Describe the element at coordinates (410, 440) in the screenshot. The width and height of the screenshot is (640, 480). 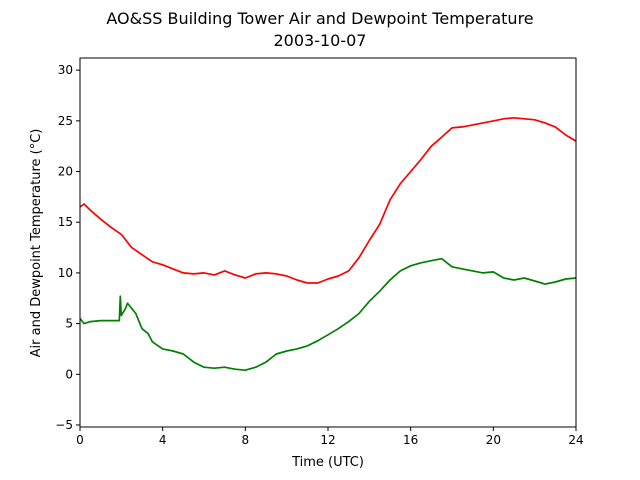
I see `x-tick-label: 16` at that location.